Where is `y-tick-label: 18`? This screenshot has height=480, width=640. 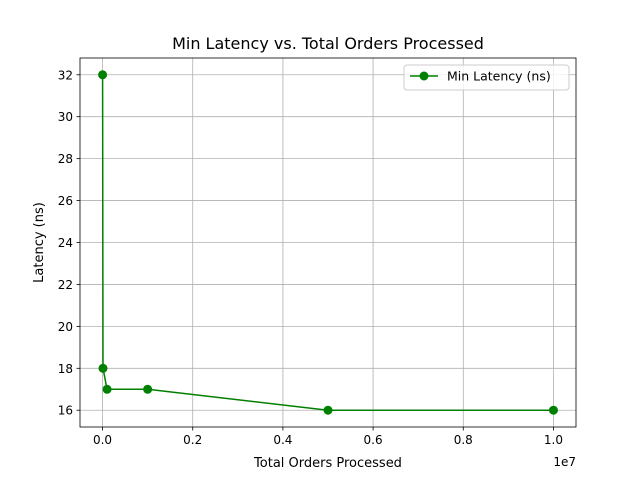 y-tick-label: 18 is located at coordinates (65, 369).